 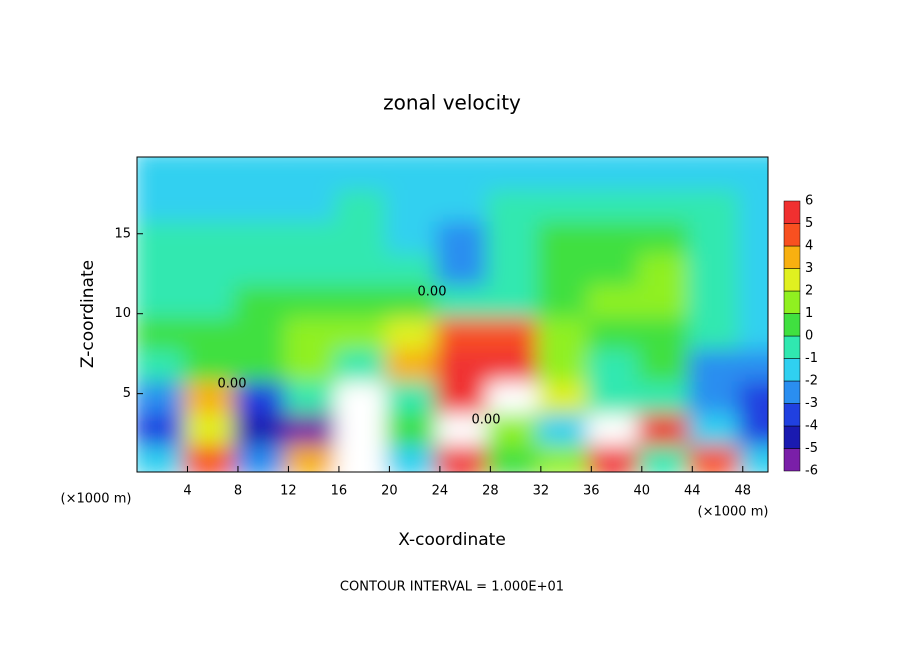 What do you see at coordinates (490, 491) in the screenshot?
I see `x-tick-label: 28` at bounding box center [490, 491].